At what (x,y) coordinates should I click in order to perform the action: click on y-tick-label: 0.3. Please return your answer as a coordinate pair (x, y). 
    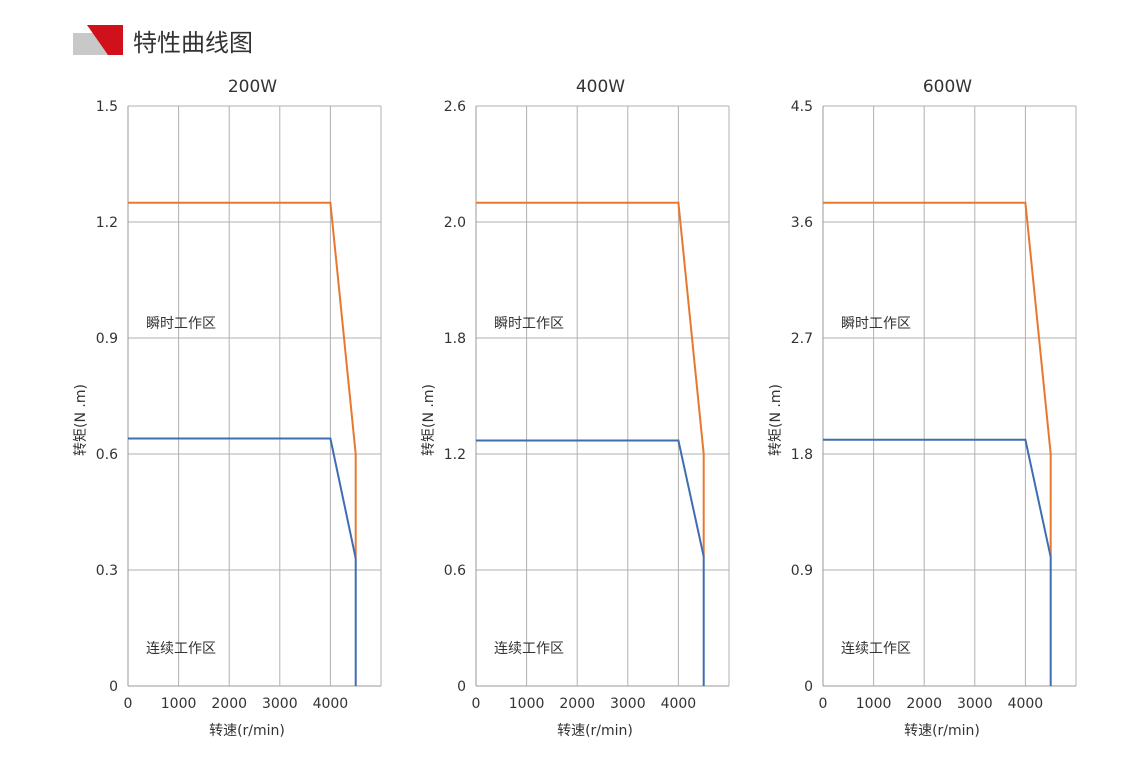
    Looking at the image, I should click on (107, 571).